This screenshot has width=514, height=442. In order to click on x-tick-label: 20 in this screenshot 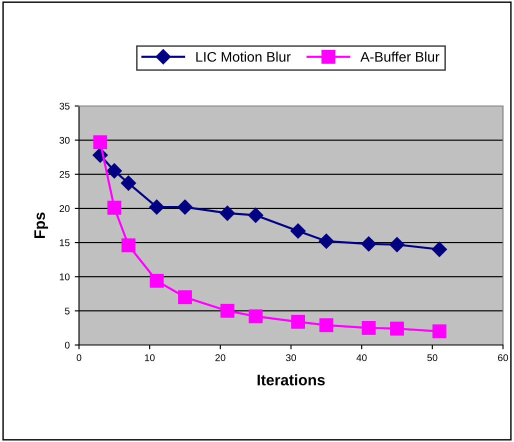, I will do `click(220, 358)`.